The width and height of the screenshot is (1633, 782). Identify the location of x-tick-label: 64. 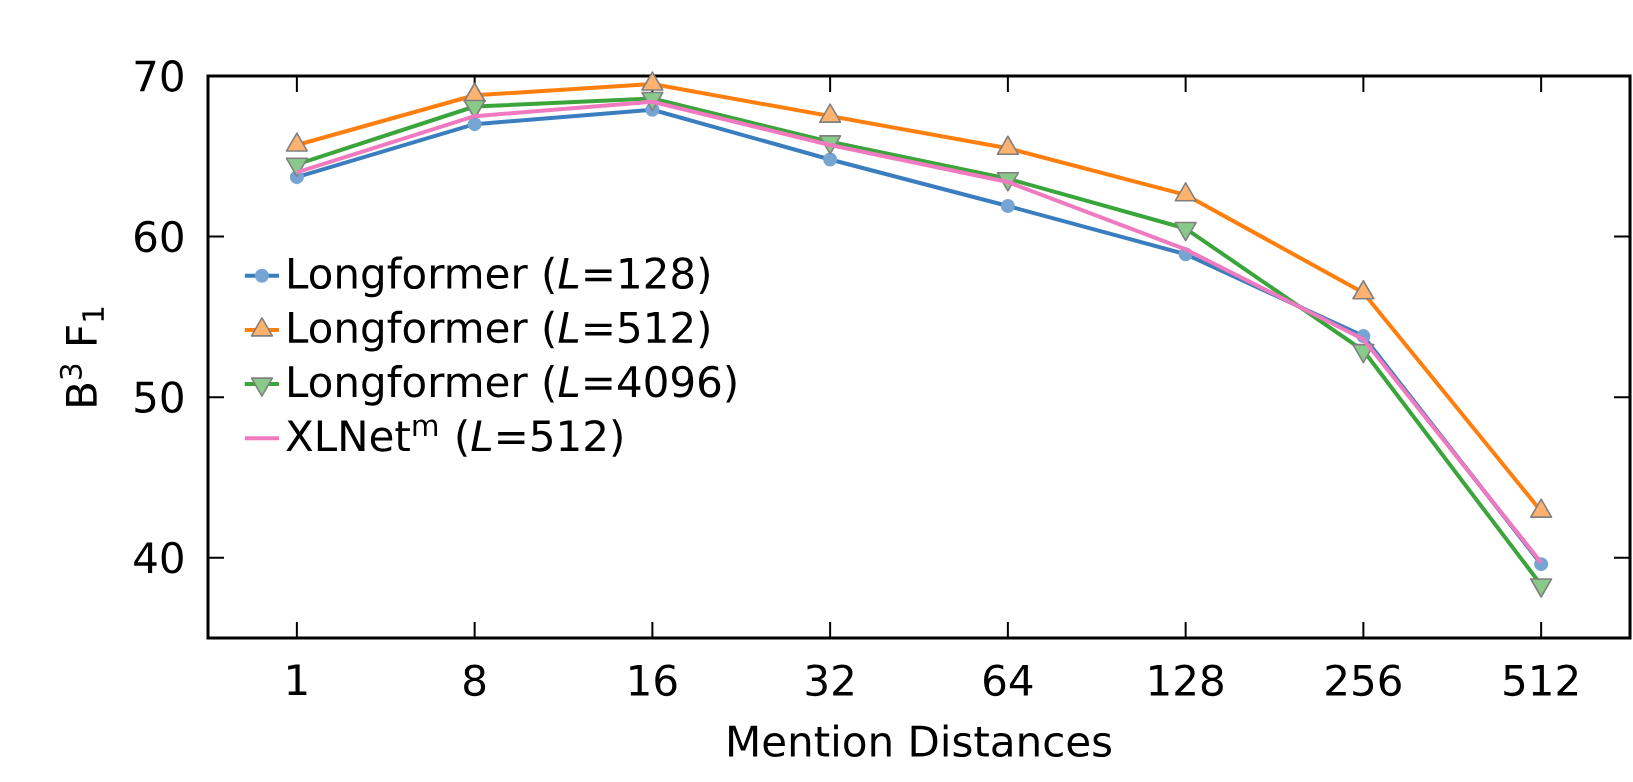
(1008, 680).